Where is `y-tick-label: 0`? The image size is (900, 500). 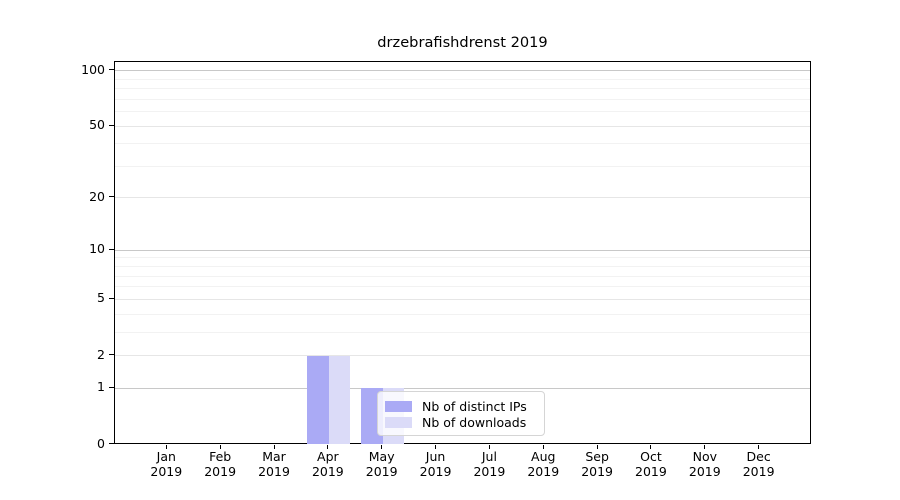
y-tick-label: 0 is located at coordinates (101, 443).